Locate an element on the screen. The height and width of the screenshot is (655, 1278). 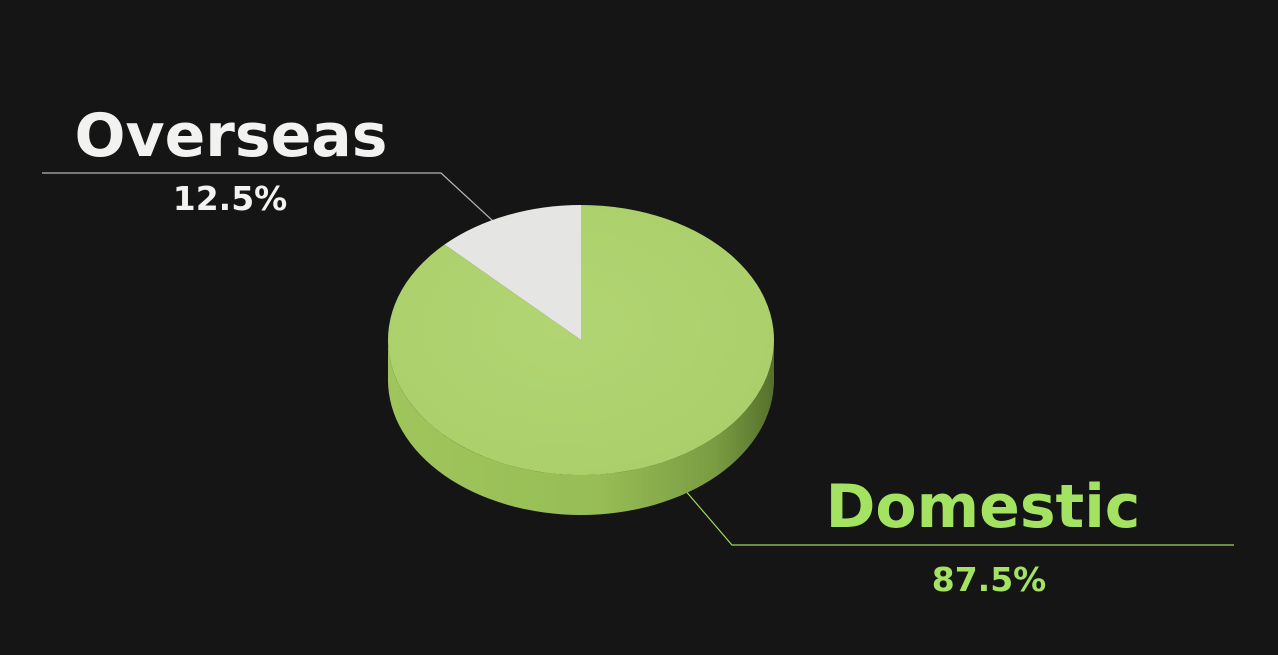
domestic-label: Domestic is located at coordinates (983, 507).